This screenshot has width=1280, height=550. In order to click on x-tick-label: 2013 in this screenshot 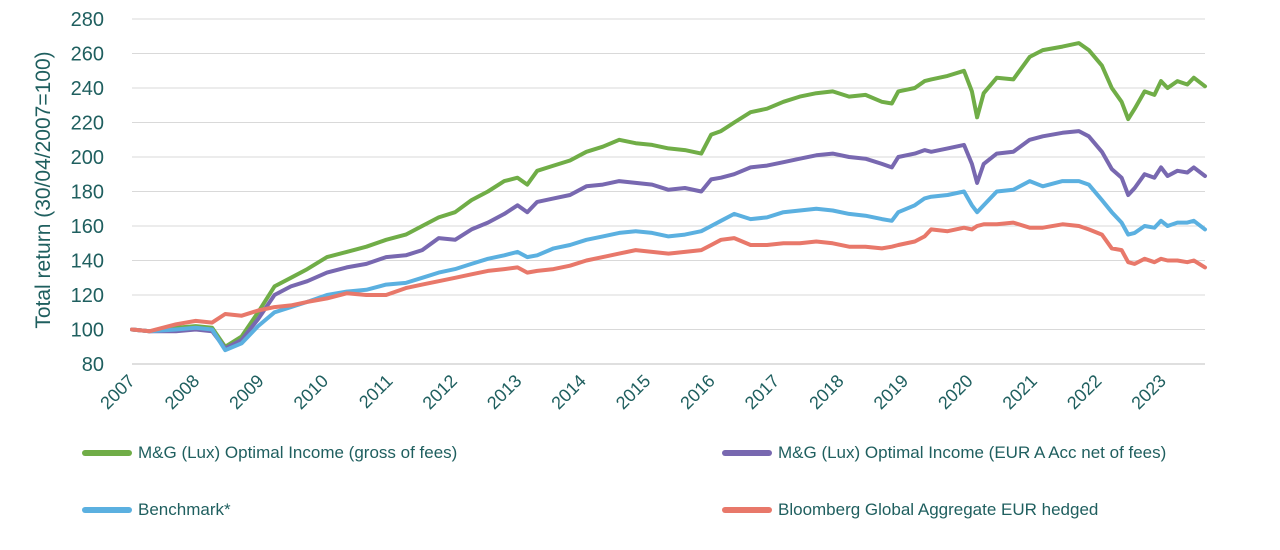, I will do `click(504, 392)`.